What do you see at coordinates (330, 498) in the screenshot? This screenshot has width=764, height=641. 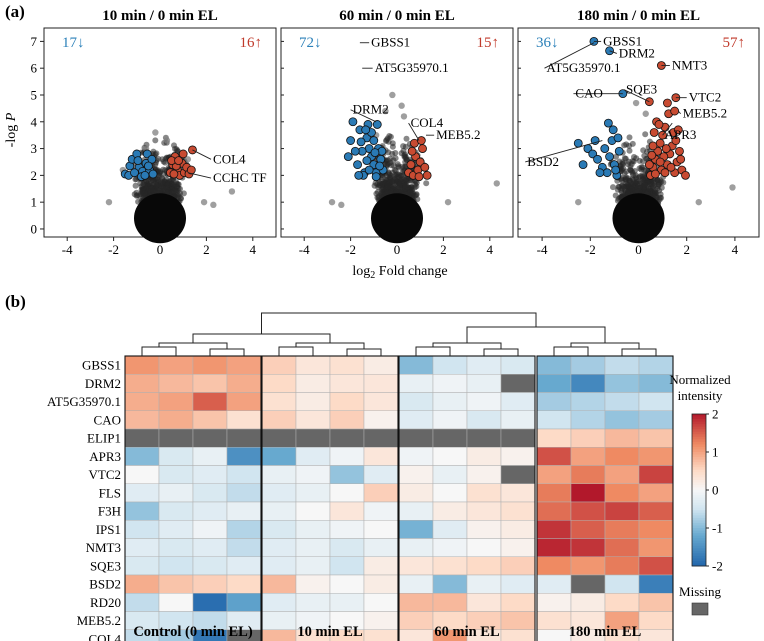 I see `group-frame` at bounding box center [330, 498].